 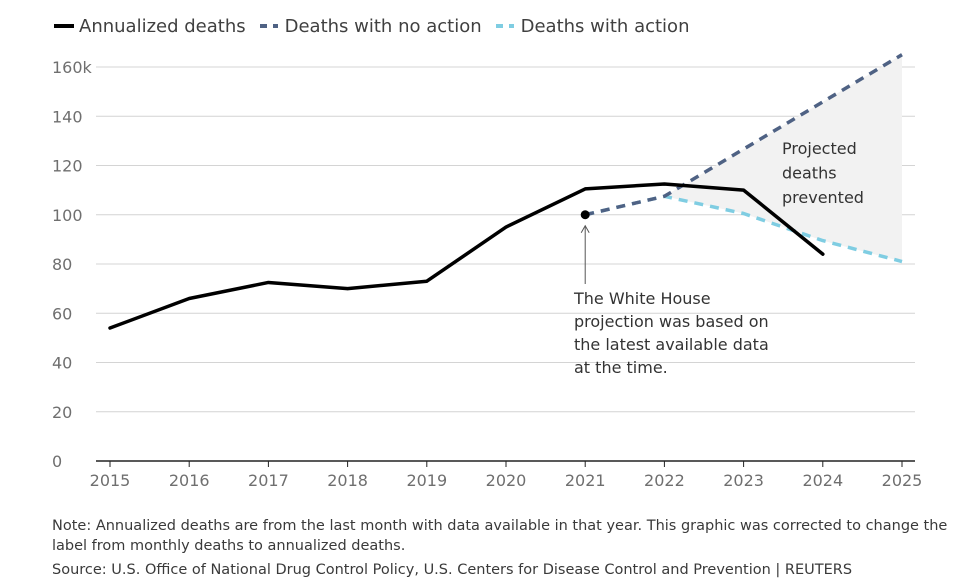 I want to click on y-tick-label: 40, so click(x=62, y=363).